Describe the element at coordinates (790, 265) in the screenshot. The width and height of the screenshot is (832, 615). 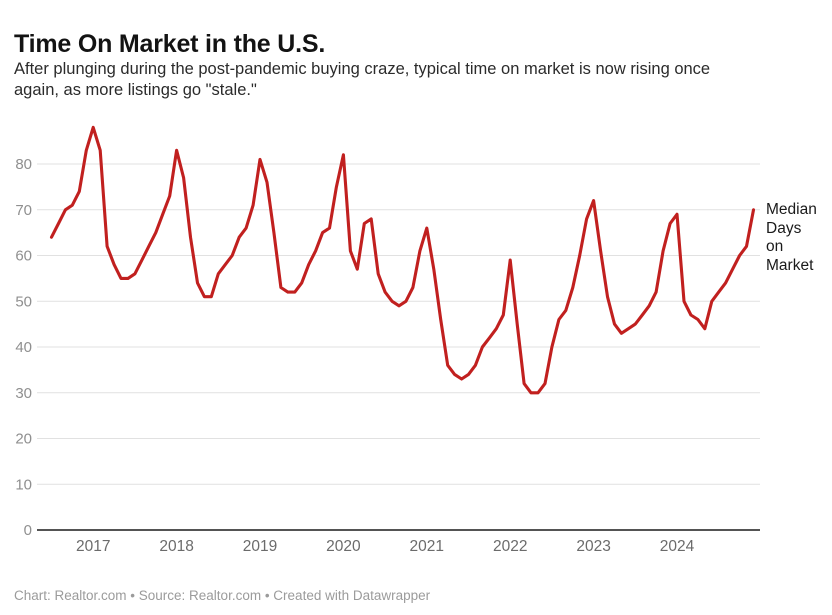
I see `series-label-line-4: Market` at that location.